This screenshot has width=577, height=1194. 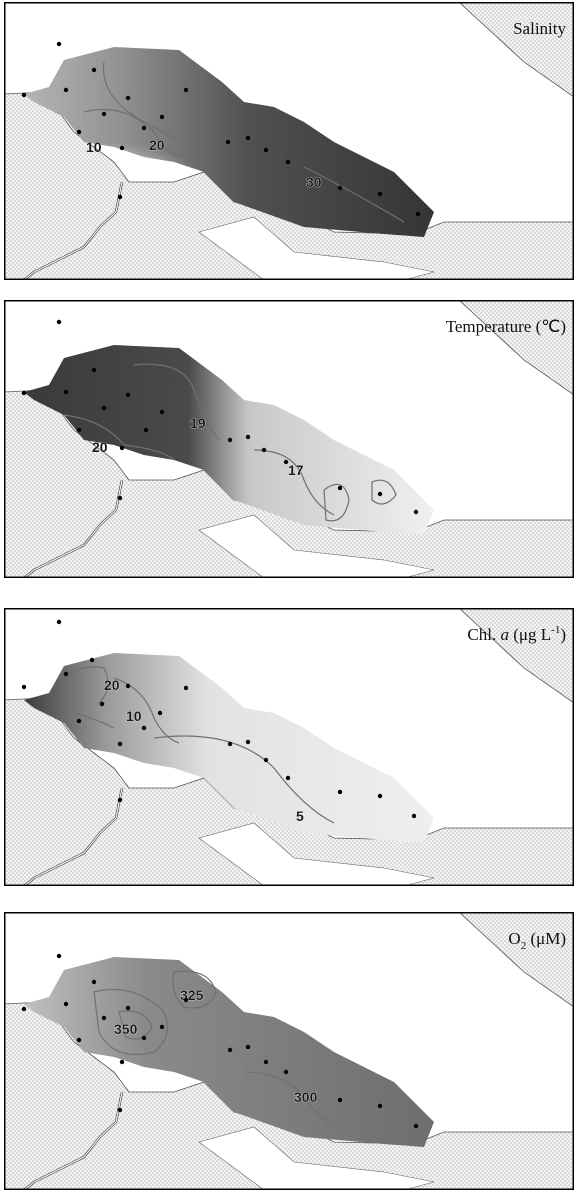 What do you see at coordinates (126, 1029) in the screenshot?
I see `contour-label: 350` at bounding box center [126, 1029].